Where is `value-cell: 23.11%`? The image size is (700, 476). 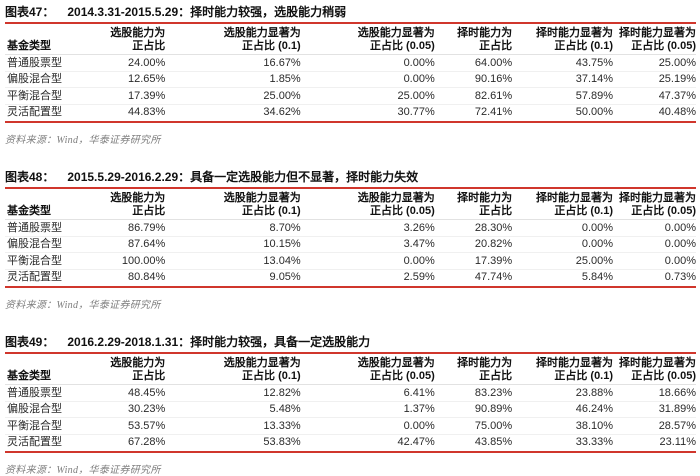
value-cell: 23.11% is located at coordinates (678, 442).